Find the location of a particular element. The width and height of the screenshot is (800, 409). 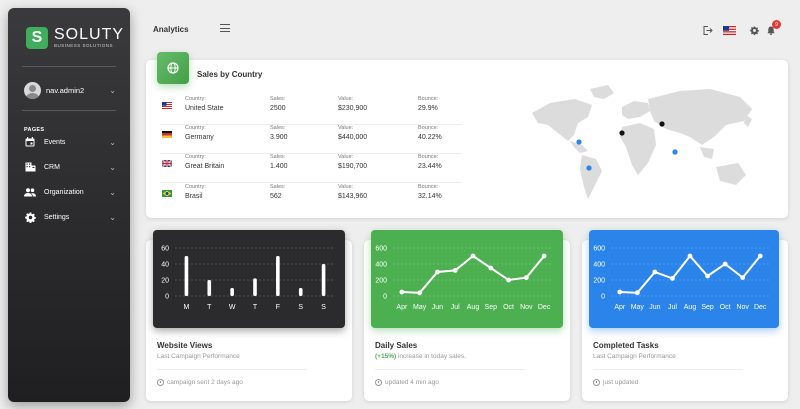

sidebar-item-events: Events ⌄ is located at coordinates (70, 142).